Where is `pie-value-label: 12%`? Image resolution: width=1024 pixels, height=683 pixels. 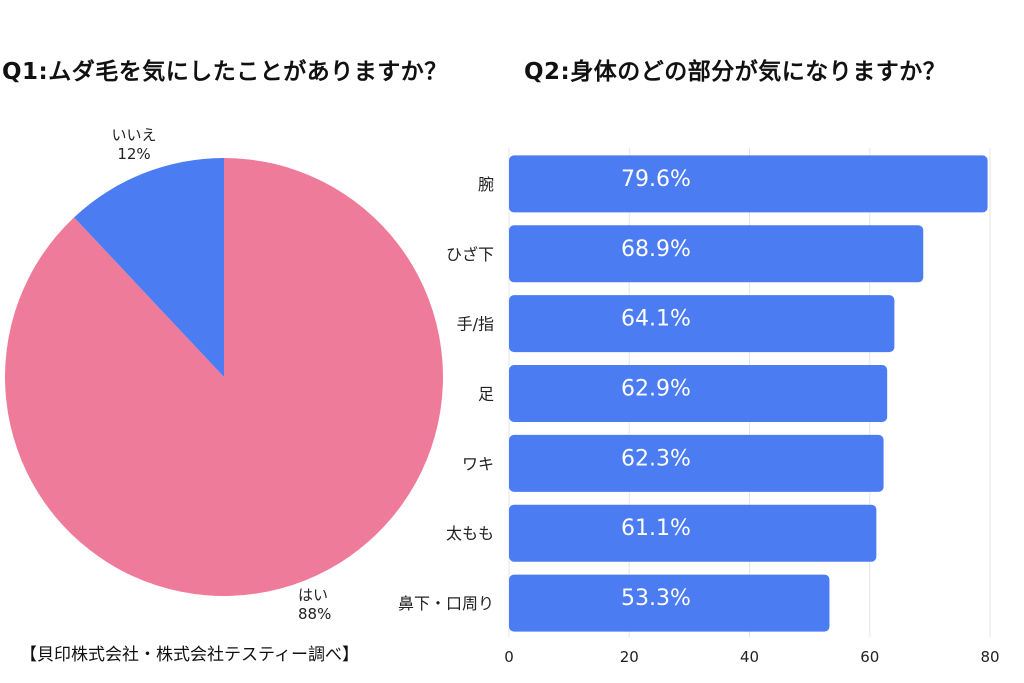 pie-value-label: 12% is located at coordinates (133, 154).